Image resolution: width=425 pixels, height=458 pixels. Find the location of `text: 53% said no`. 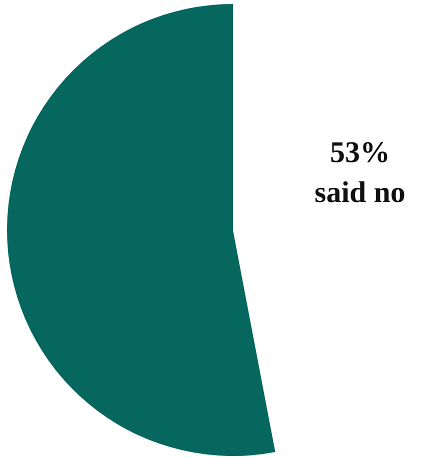

text: 53% said no is located at coordinates (360, 172).